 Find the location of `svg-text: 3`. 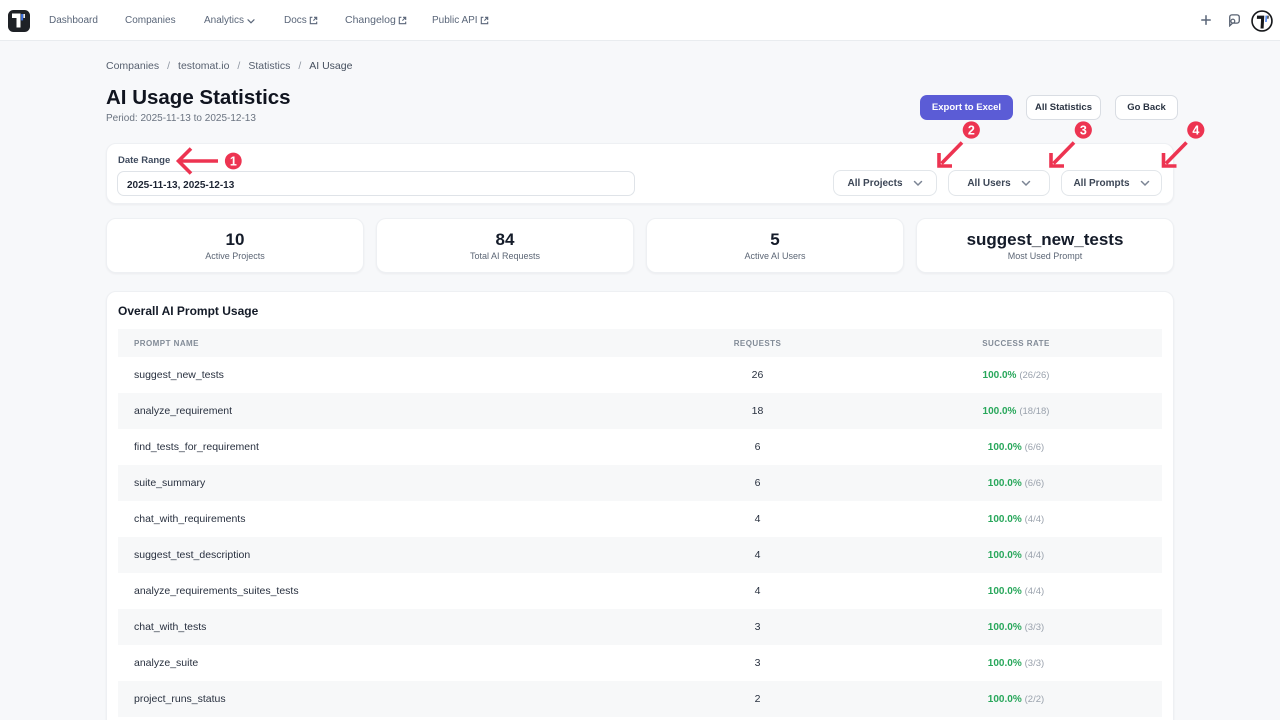

svg-text: 3 is located at coordinates (1083, 130).